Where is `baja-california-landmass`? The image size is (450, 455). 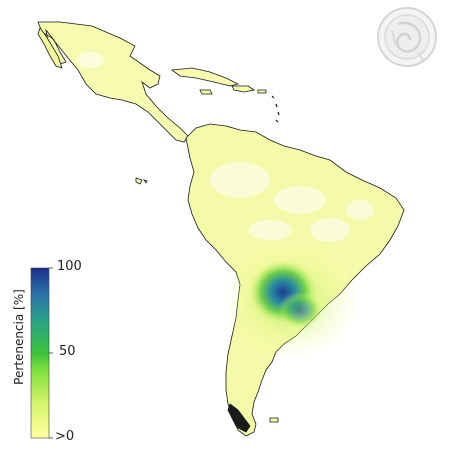 baja-california-landmass is located at coordinates (50, 48).